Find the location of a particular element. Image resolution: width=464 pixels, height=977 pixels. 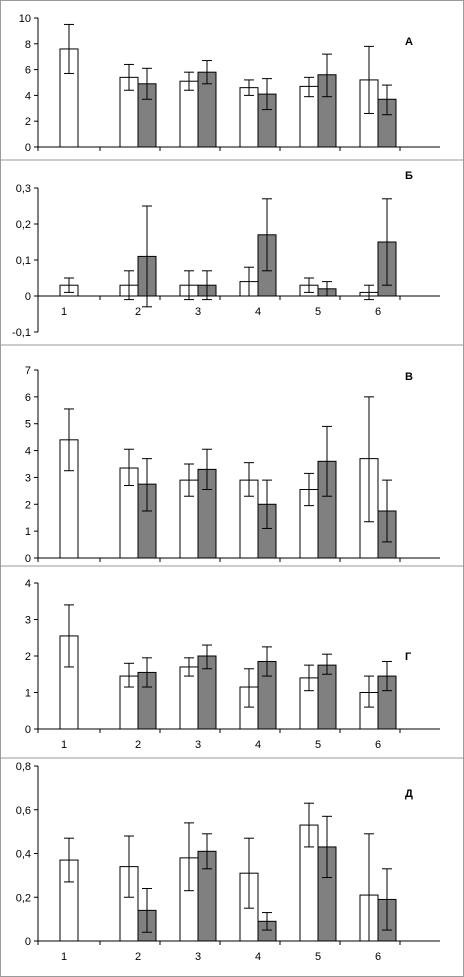

panel-1-y-tick-label: 2 is located at coordinates (28, 122).